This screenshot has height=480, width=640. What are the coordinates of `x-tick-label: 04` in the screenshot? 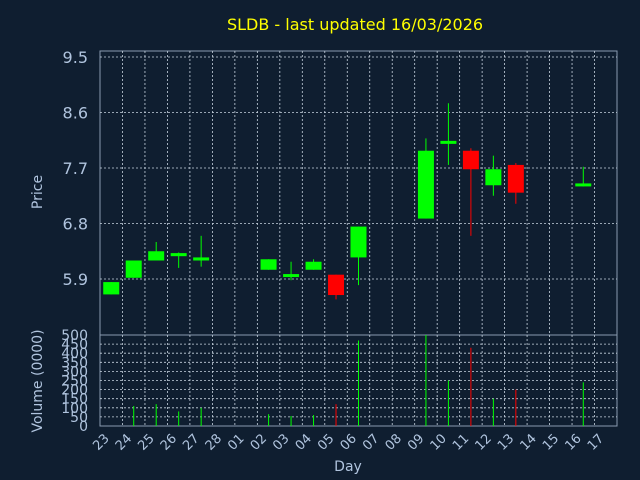 It's located at (304, 442).